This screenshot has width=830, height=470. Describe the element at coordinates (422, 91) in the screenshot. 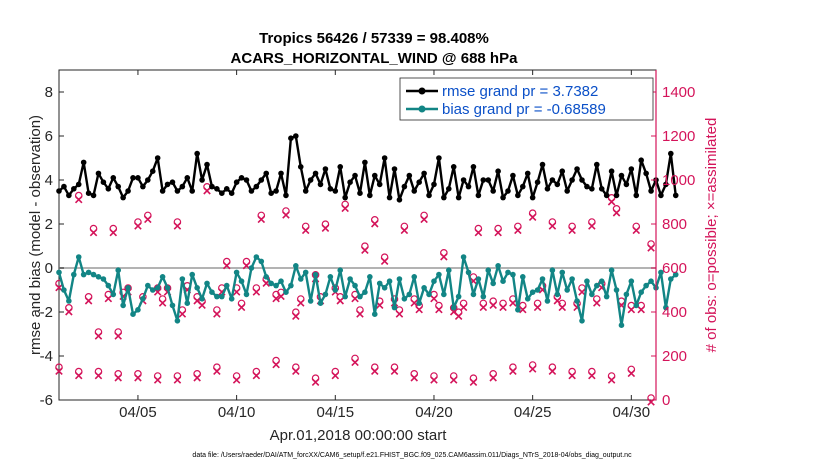

I see `legend-rmse-marker` at that location.